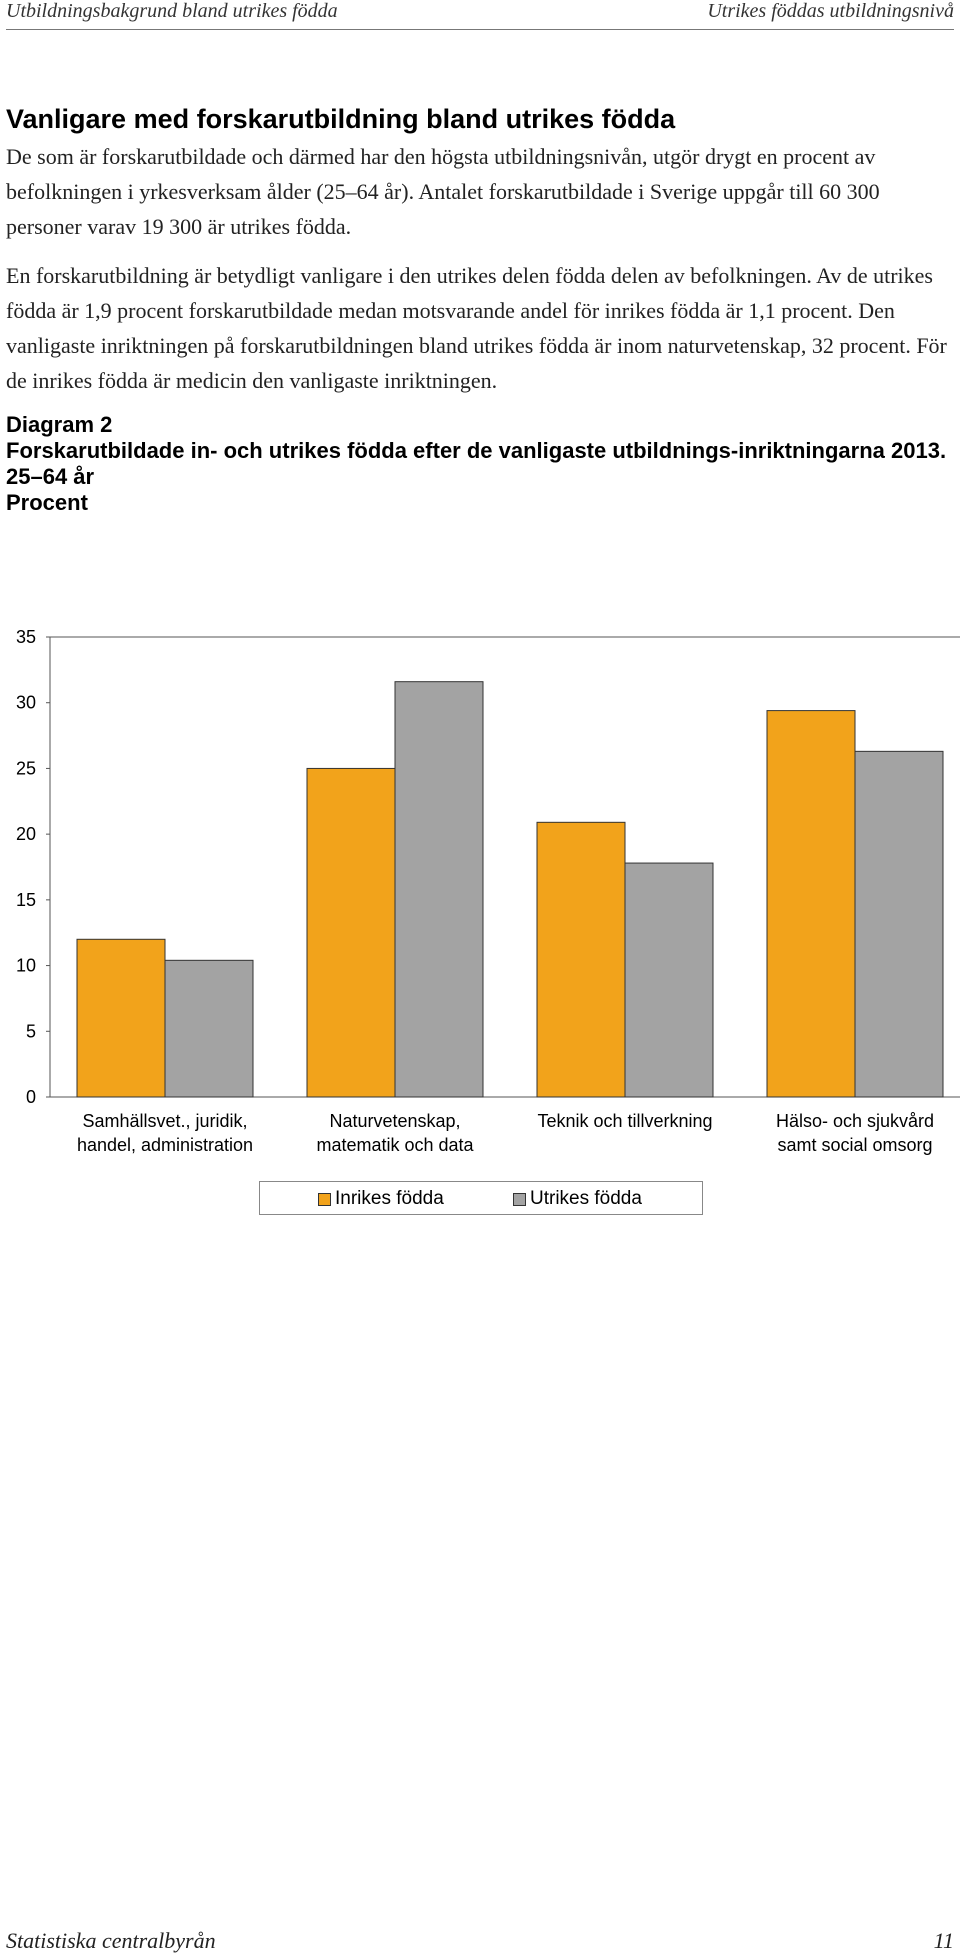 This screenshot has width=960, height=1960. I want to click on legend-item-utrikes: Utrikes födda, so click(577, 1199).